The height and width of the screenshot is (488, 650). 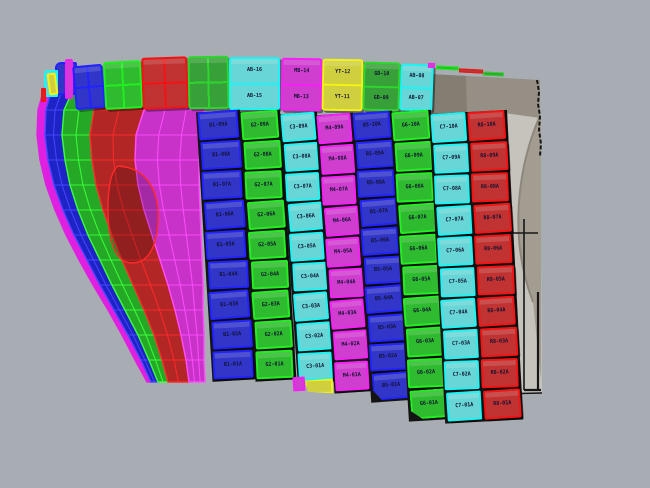 What do you see at coordinates (448, 94) in the screenshot?
I see `stern-top-face-shadow` at bounding box center [448, 94].